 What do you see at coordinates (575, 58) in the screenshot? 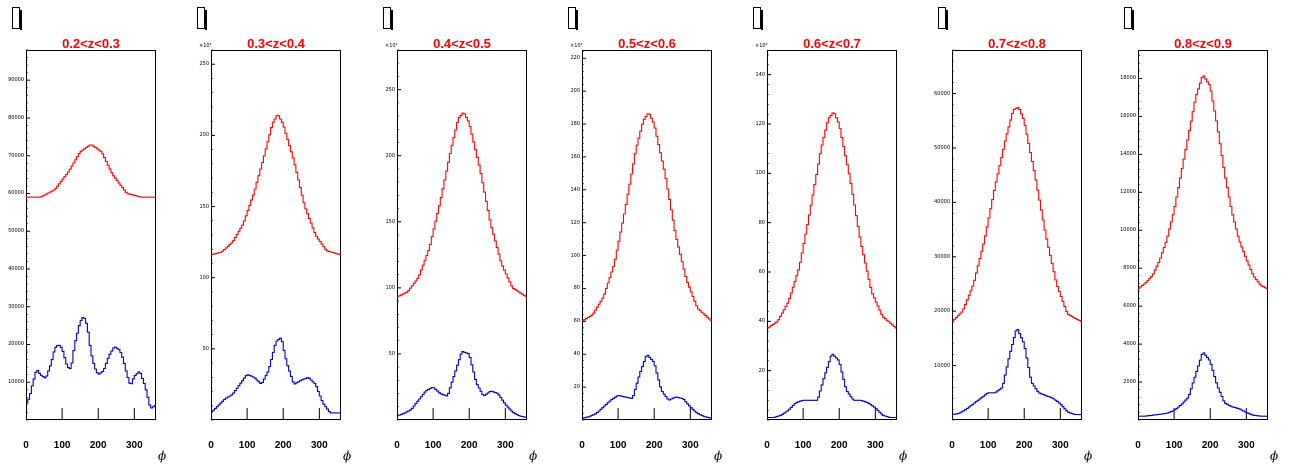
I see `y-tick-label: 220` at bounding box center [575, 58].